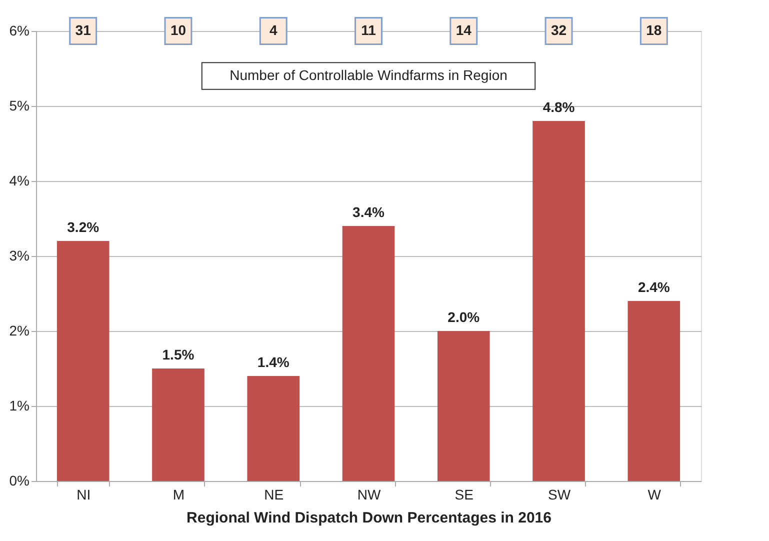  Describe the element at coordinates (464, 317) in the screenshot. I see `data-label: 2.0%` at that location.